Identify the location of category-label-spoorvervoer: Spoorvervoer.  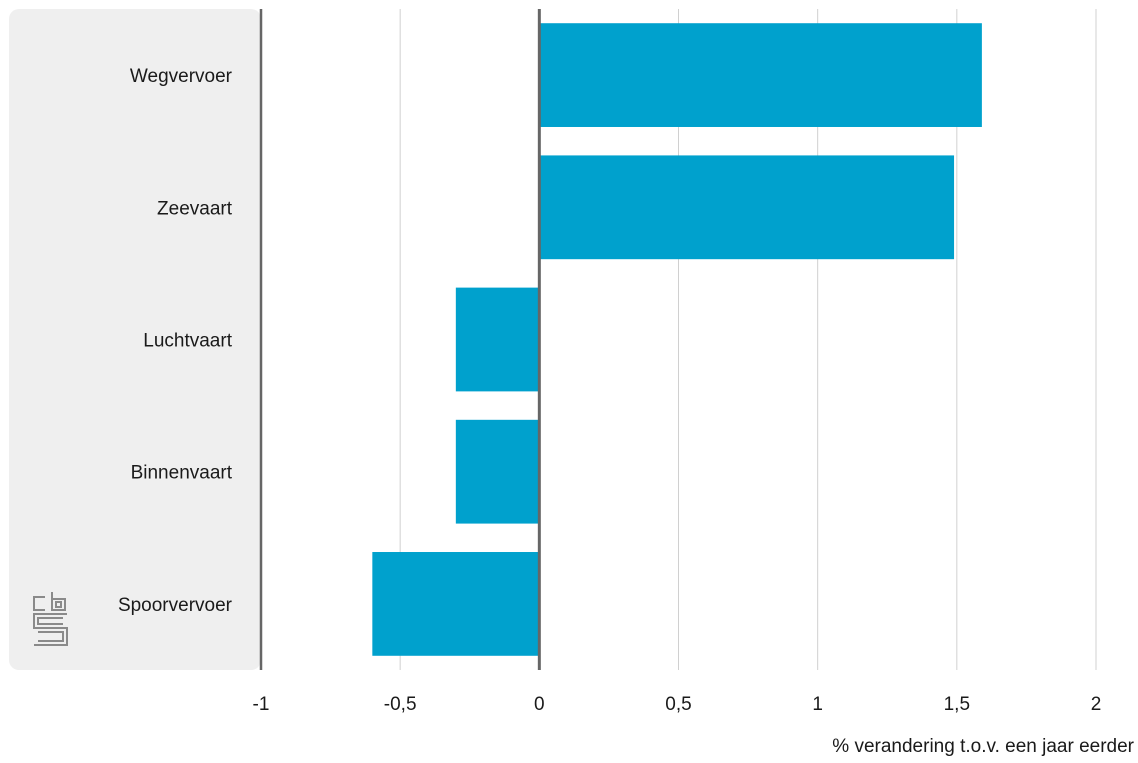
(175, 605).